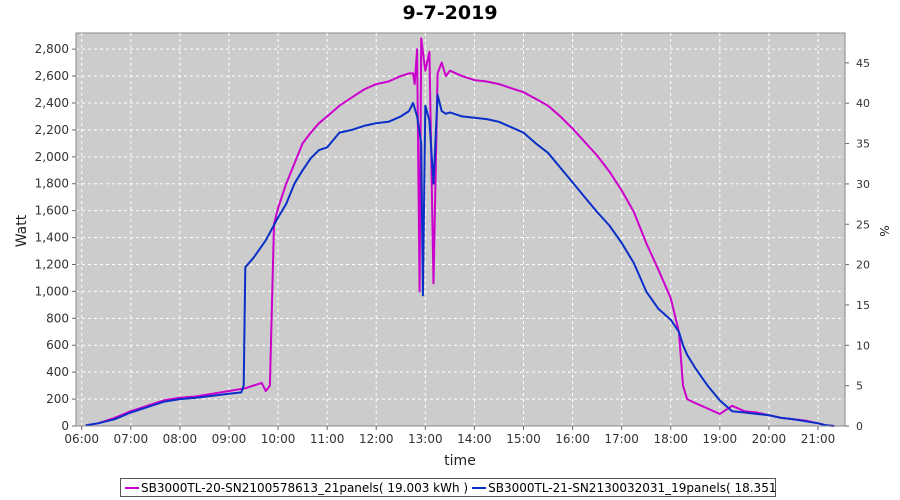 This screenshot has height=500, width=900. I want to click on y2-tick-label: 45, so click(863, 63).